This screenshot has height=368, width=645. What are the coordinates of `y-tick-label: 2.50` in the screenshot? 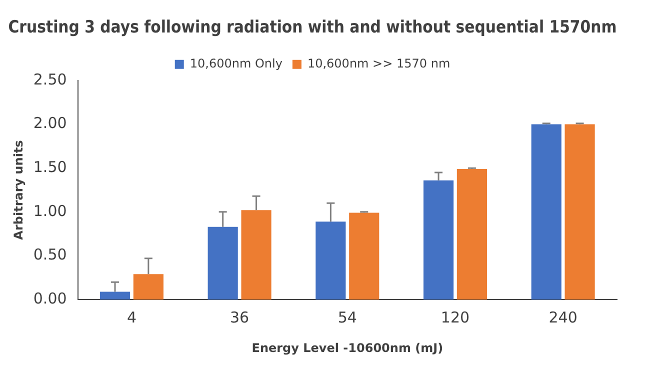 It's located at (50, 79).